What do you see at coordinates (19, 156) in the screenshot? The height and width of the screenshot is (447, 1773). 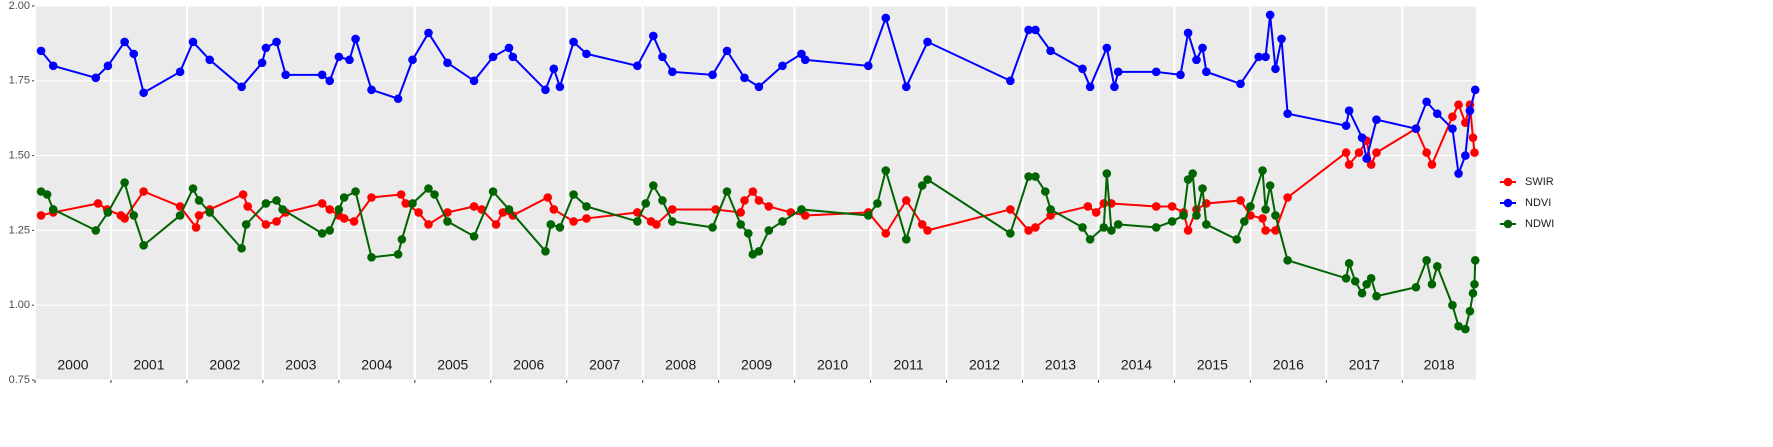 I see `y-tick-label: 1.50` at bounding box center [19, 156].